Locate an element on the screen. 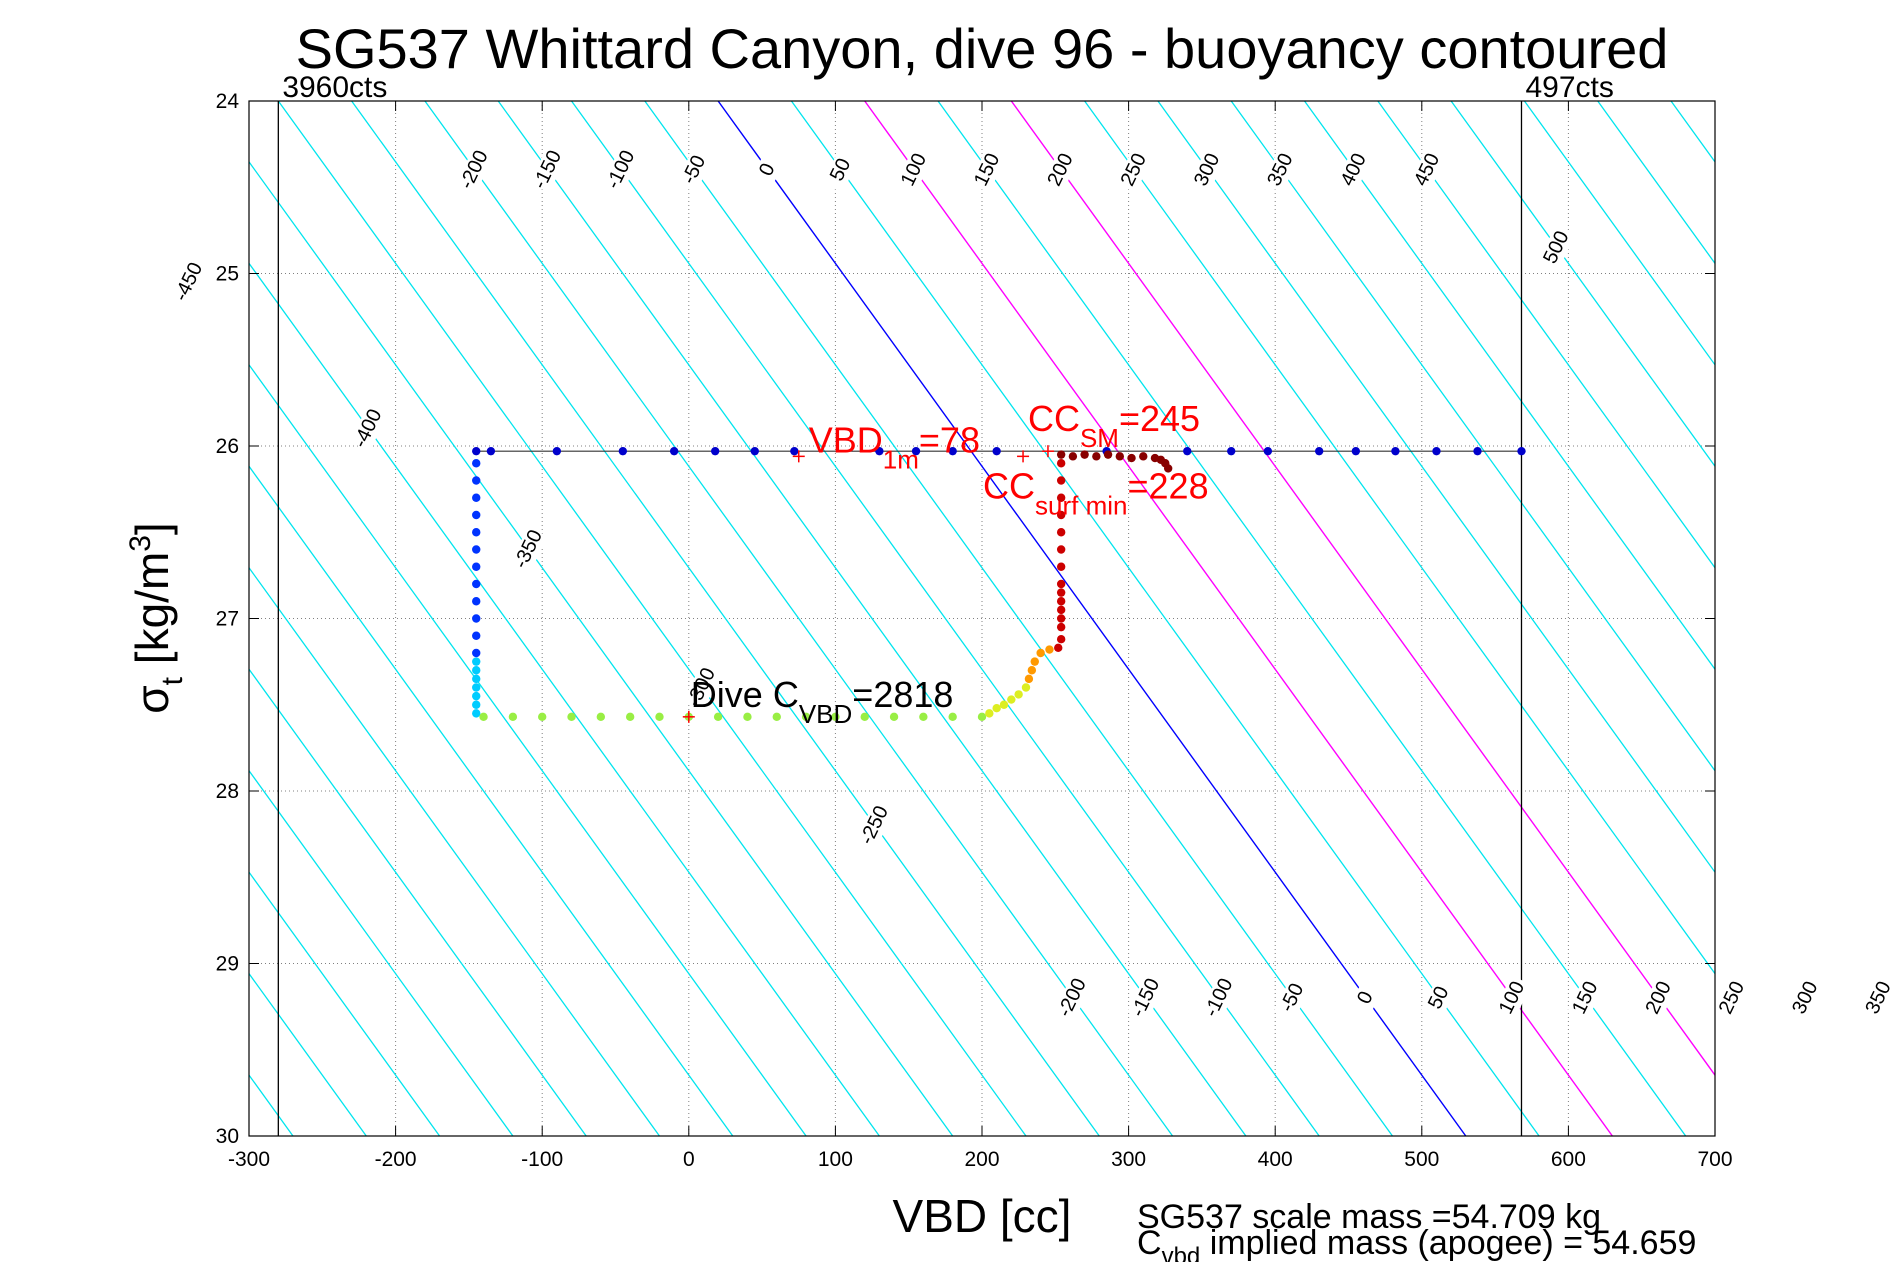 The height and width of the screenshot is (1262, 1891). svg-text: σt [kg/m3] is located at coordinates (156, 617).